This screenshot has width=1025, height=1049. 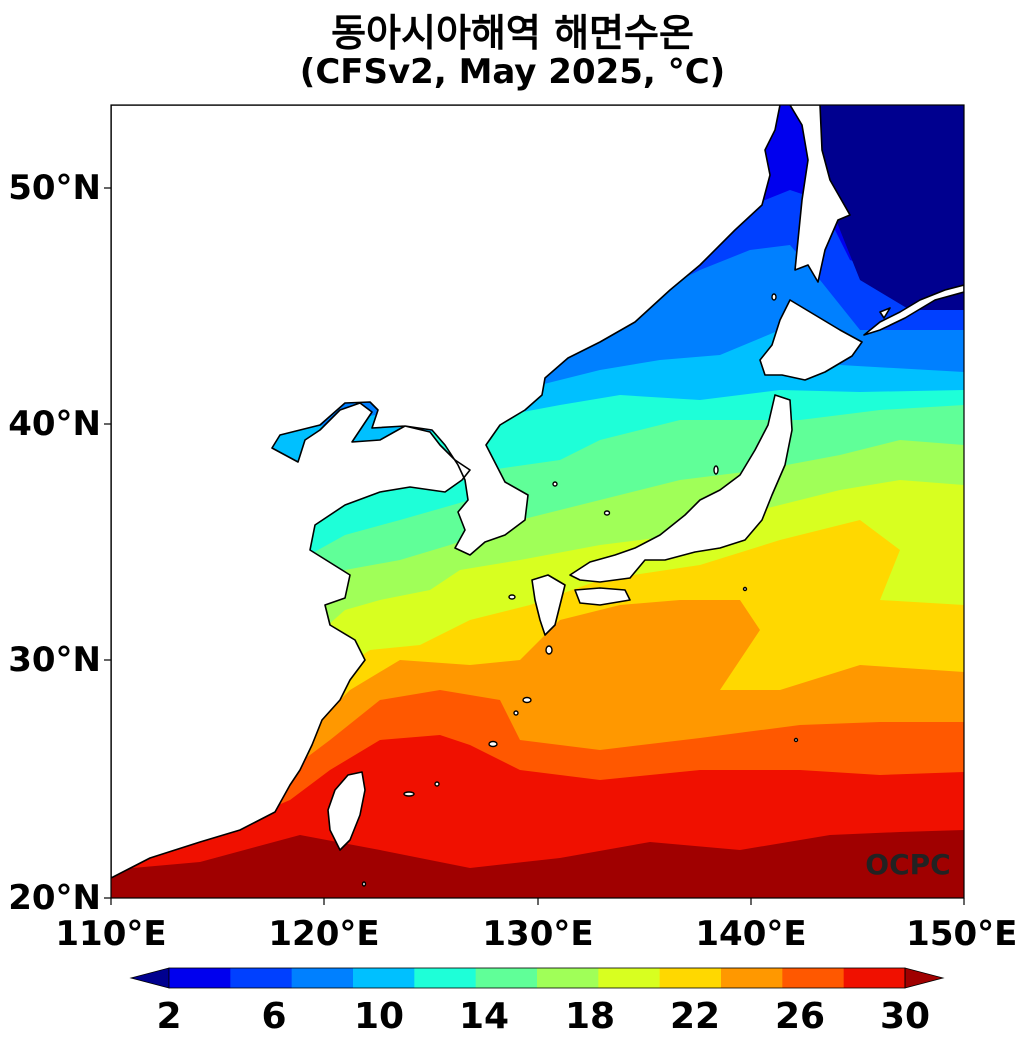 What do you see at coordinates (324, 934) in the screenshot?
I see `x-tick-label-120e: 120°E` at bounding box center [324, 934].